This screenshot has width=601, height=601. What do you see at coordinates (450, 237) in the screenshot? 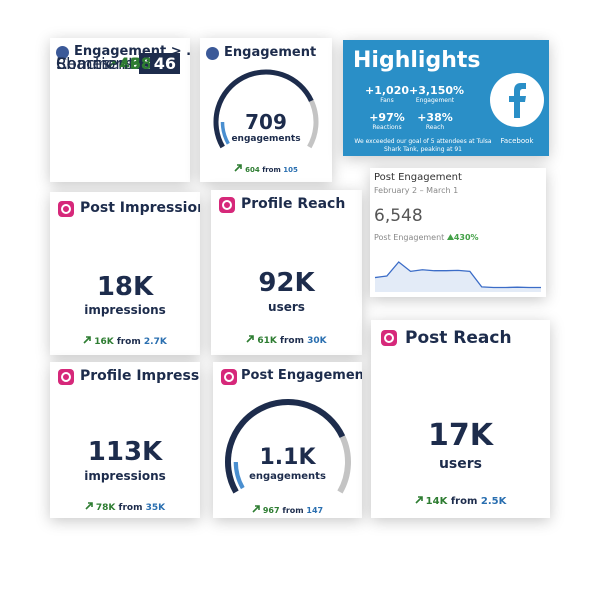
I see `up-triangle` at bounding box center [450, 237].